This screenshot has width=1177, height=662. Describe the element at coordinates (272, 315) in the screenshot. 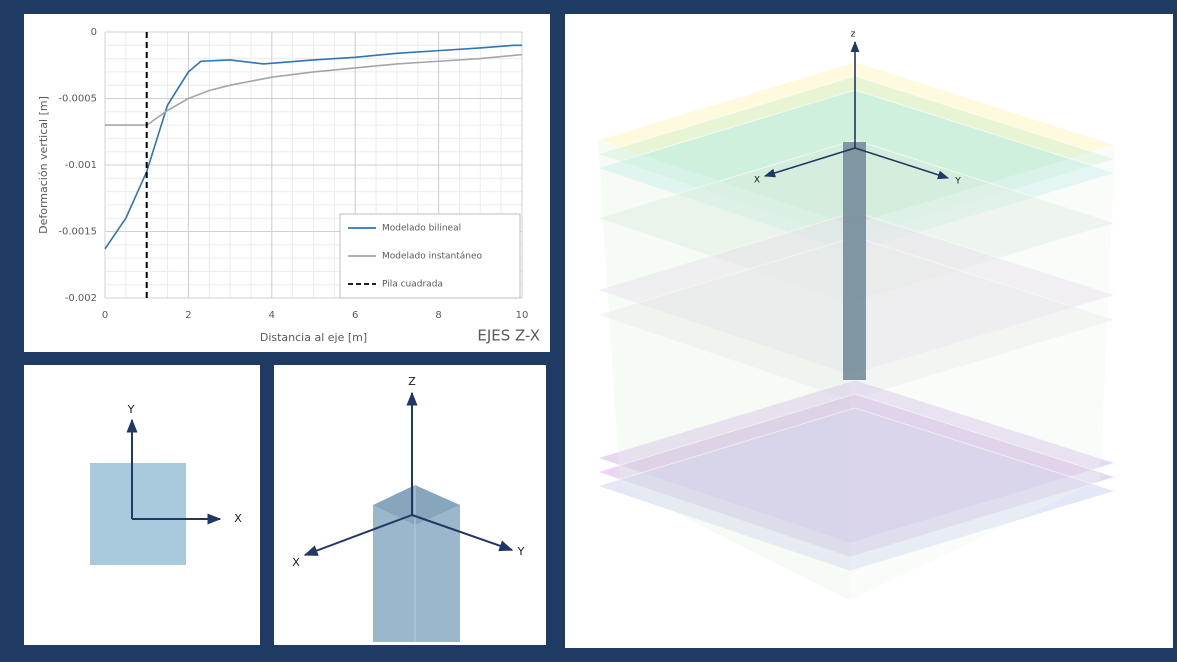

I see `x-tick-label: 4` at that location.